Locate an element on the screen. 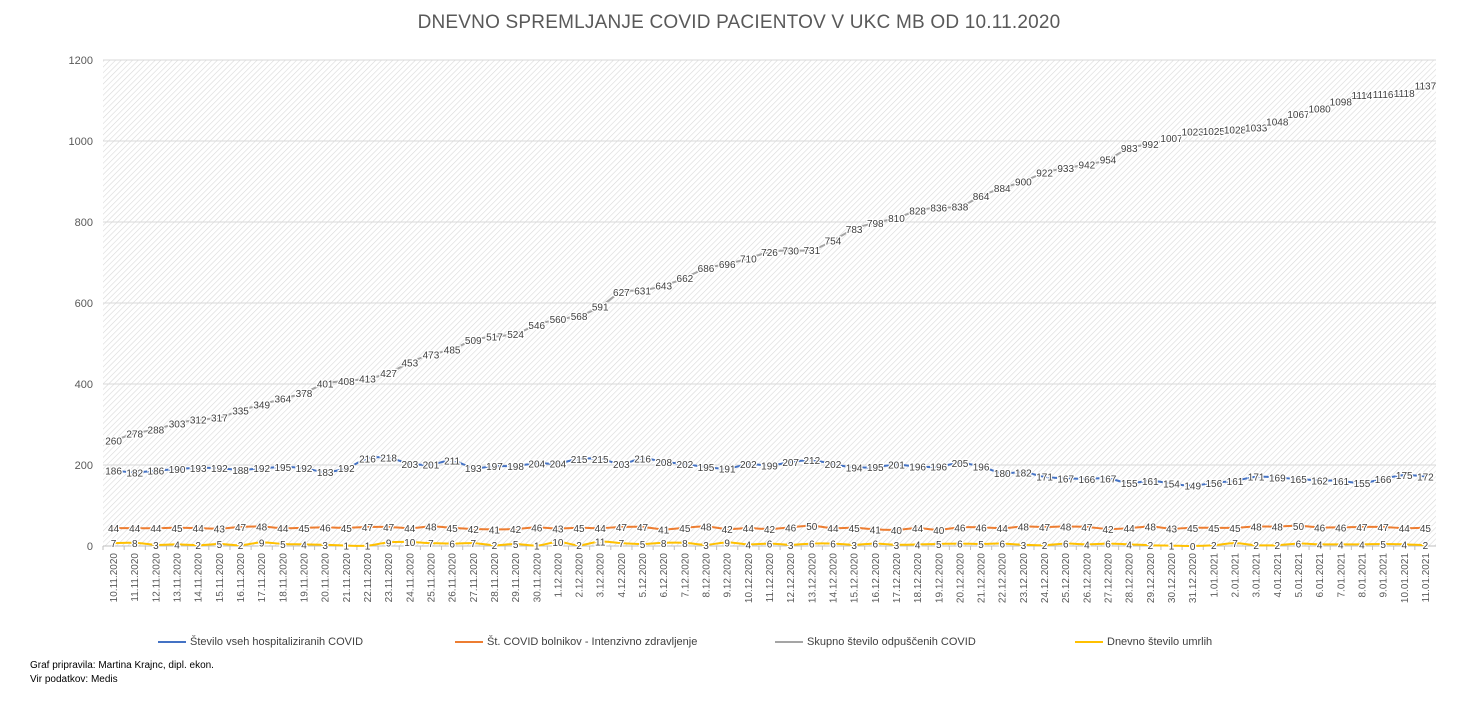  data-label-hospitalized: 207 is located at coordinates (790, 463).